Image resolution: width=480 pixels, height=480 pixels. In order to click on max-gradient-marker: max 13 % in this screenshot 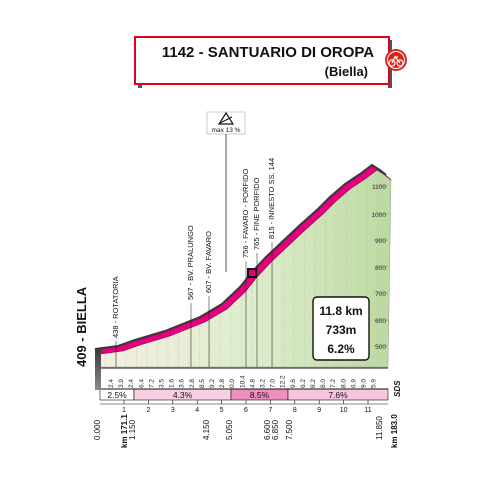, I will do `click(226, 191)`.